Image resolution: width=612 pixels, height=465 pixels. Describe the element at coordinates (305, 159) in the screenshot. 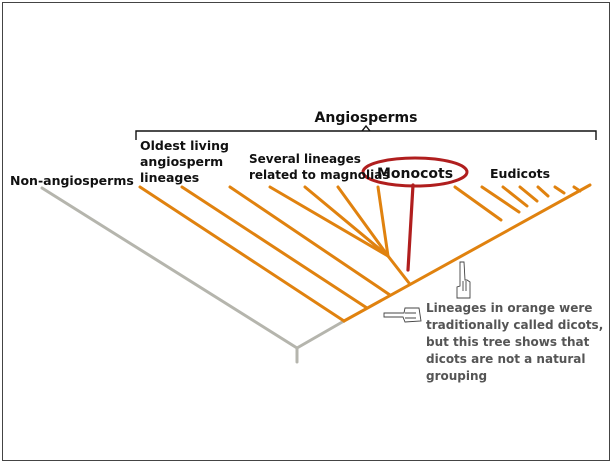

I see `label-magnolias-line1: Several lineages` at that location.